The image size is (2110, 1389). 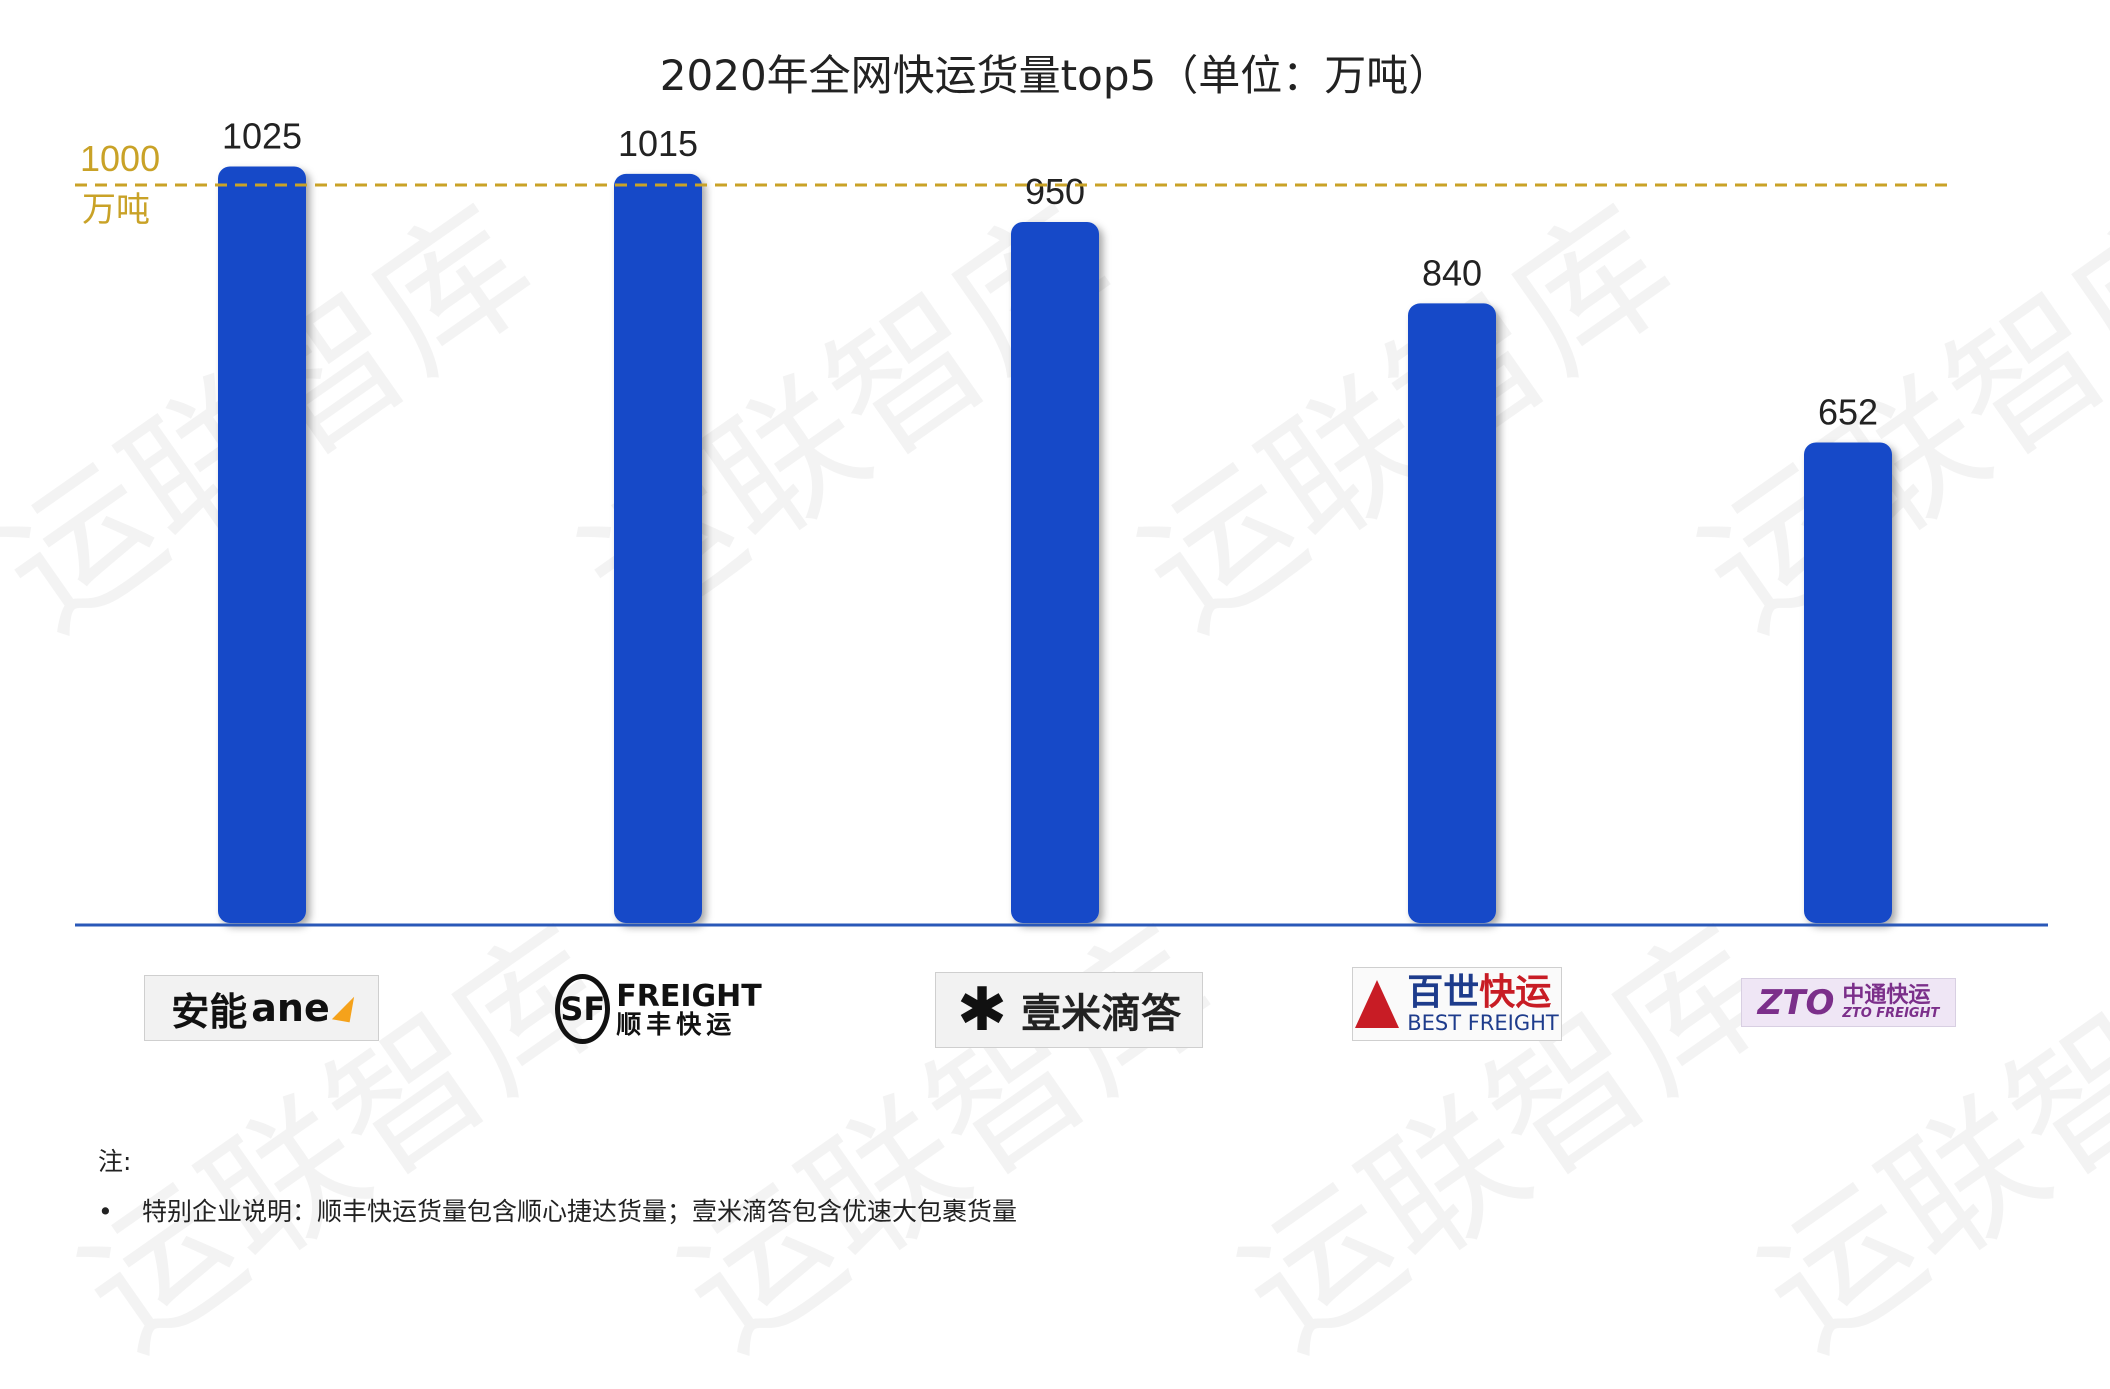 I want to click on note-text-line: • 特别企业说明：顺丰快运货量包含顺心捷达货量；壹米滴答包含优速大包裹货量, so click(x=557, y=1210).